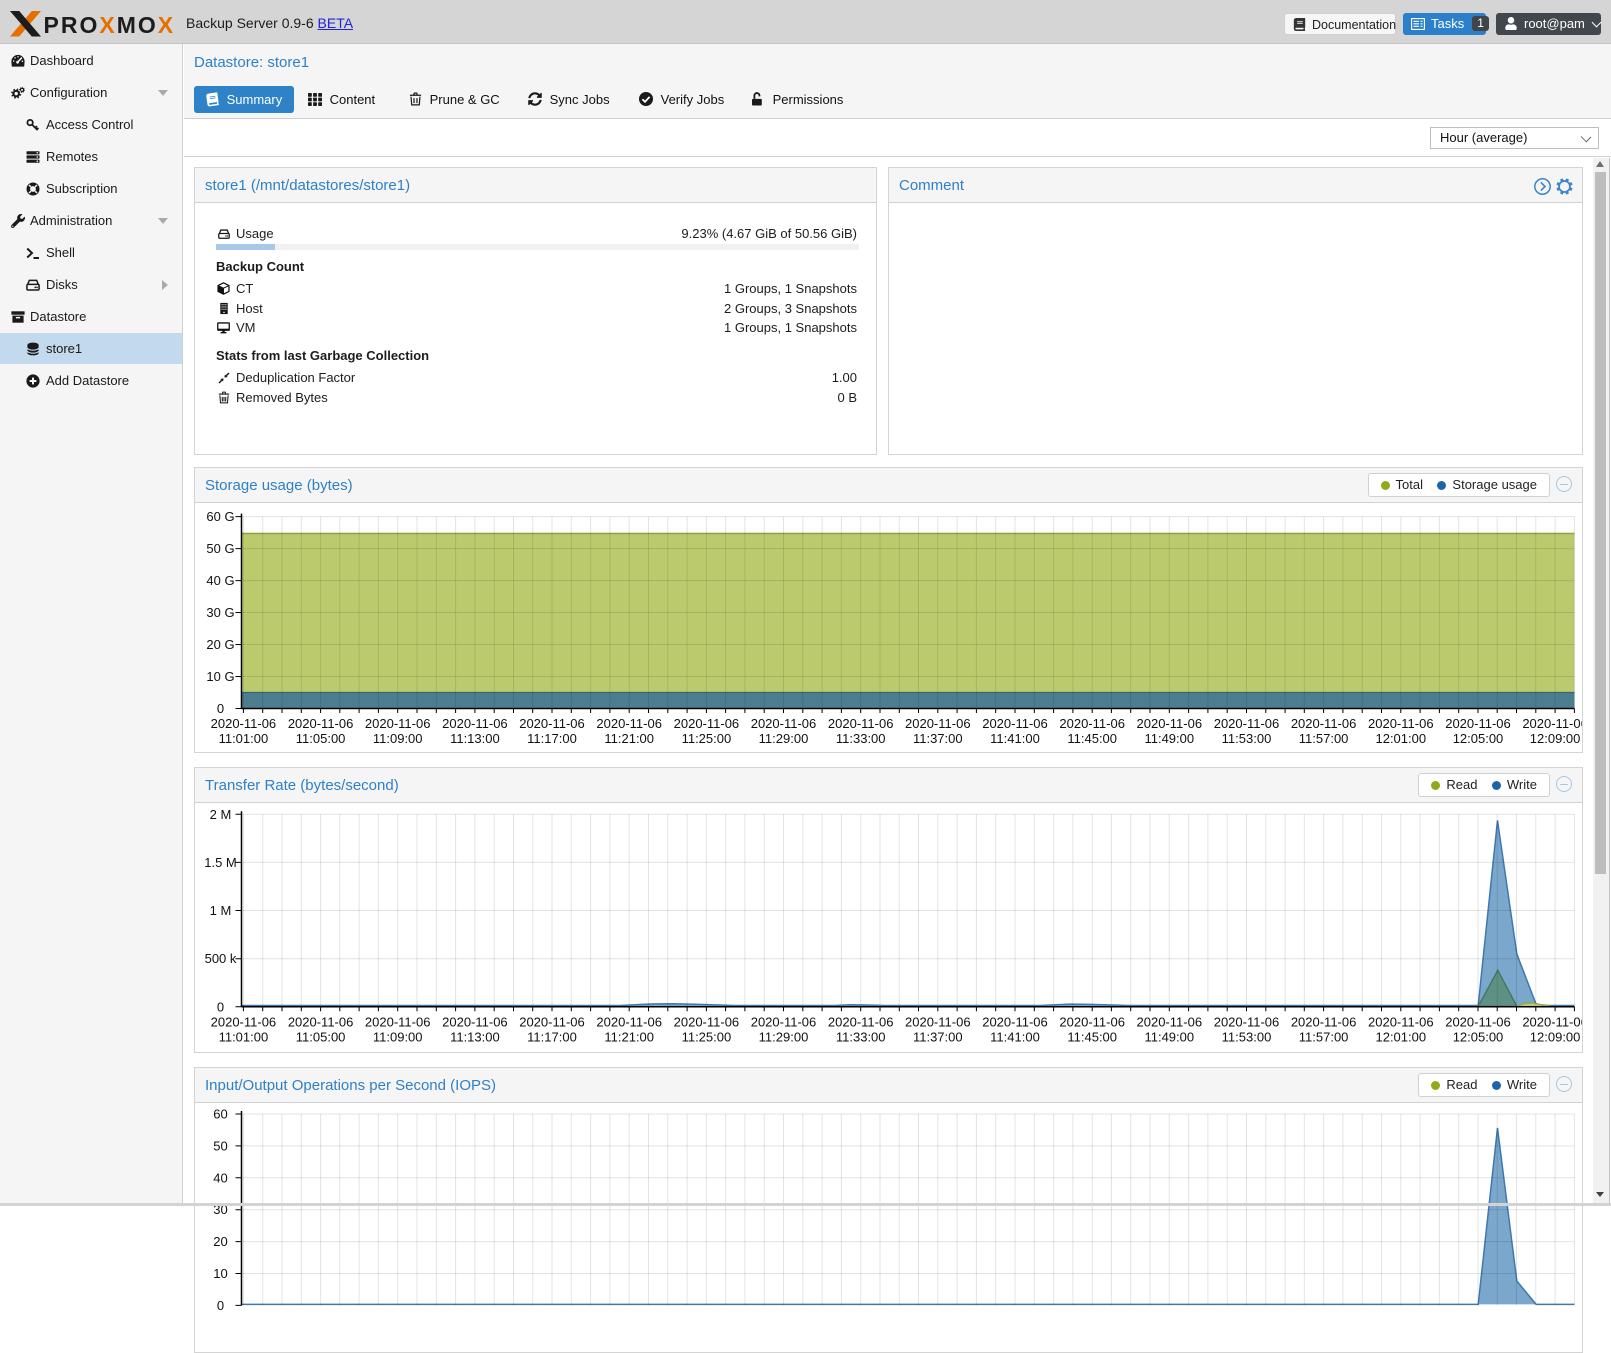 The image size is (1611, 1353). Describe the element at coordinates (221, 910) in the screenshot. I see `svg-text: 1 M` at that location.